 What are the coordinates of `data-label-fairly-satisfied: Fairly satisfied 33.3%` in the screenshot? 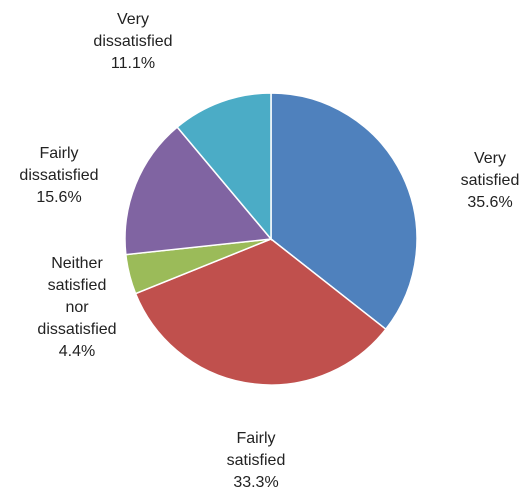 It's located at (256, 460).